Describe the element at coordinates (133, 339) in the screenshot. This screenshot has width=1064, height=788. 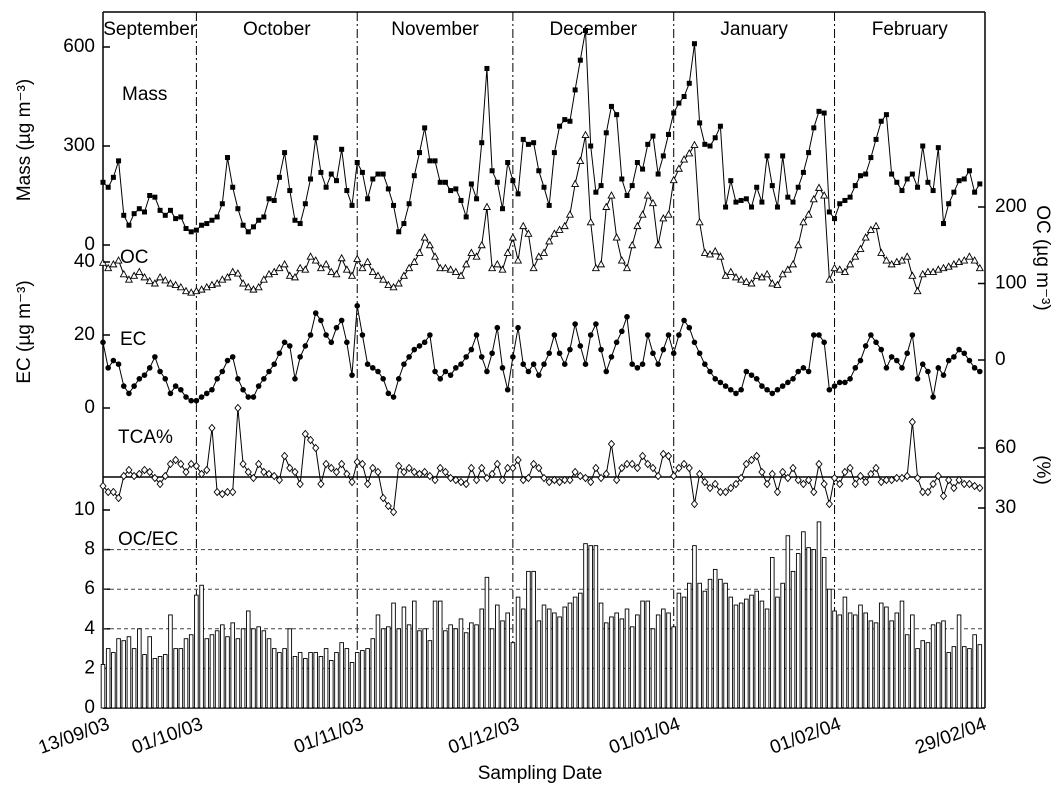
I see `series-label: EC` at that location.